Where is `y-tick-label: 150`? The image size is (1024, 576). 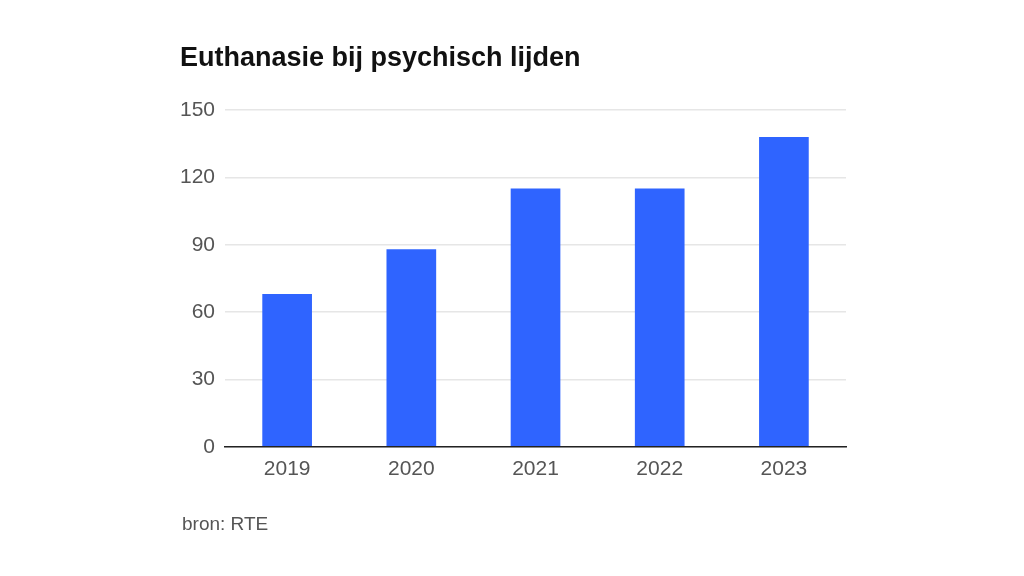 y-tick-label: 150 is located at coordinates (197, 108).